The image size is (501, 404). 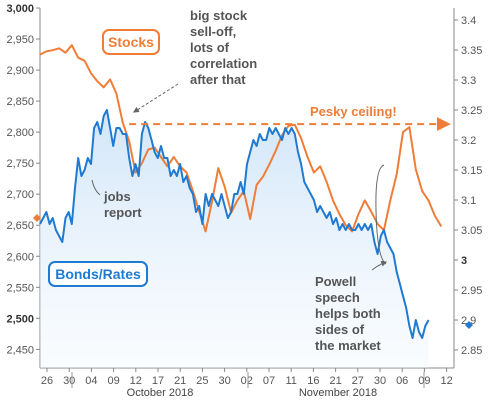 What do you see at coordinates (469, 325) in the screenshot?
I see `right-axis-marker` at bounding box center [469, 325].